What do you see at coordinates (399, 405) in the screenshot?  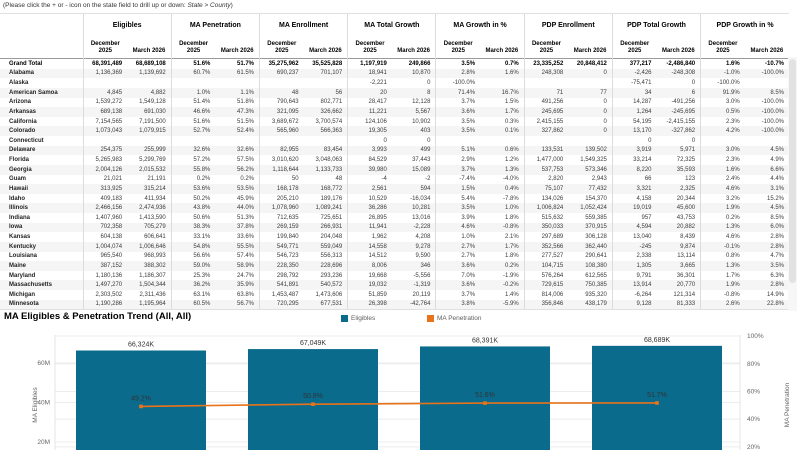 I see `penetration-line` at bounding box center [399, 405].